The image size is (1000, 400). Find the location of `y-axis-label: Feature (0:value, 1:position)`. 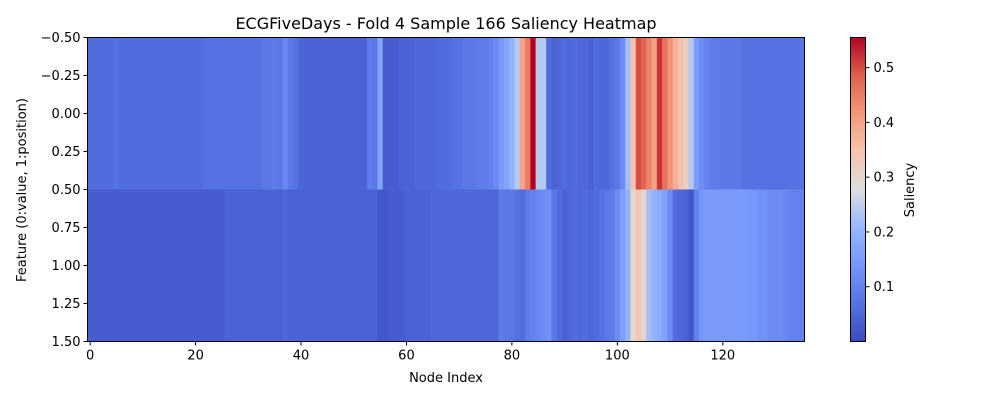

y-axis-label: Feature (0:value, 1:position) is located at coordinates (22, 190).